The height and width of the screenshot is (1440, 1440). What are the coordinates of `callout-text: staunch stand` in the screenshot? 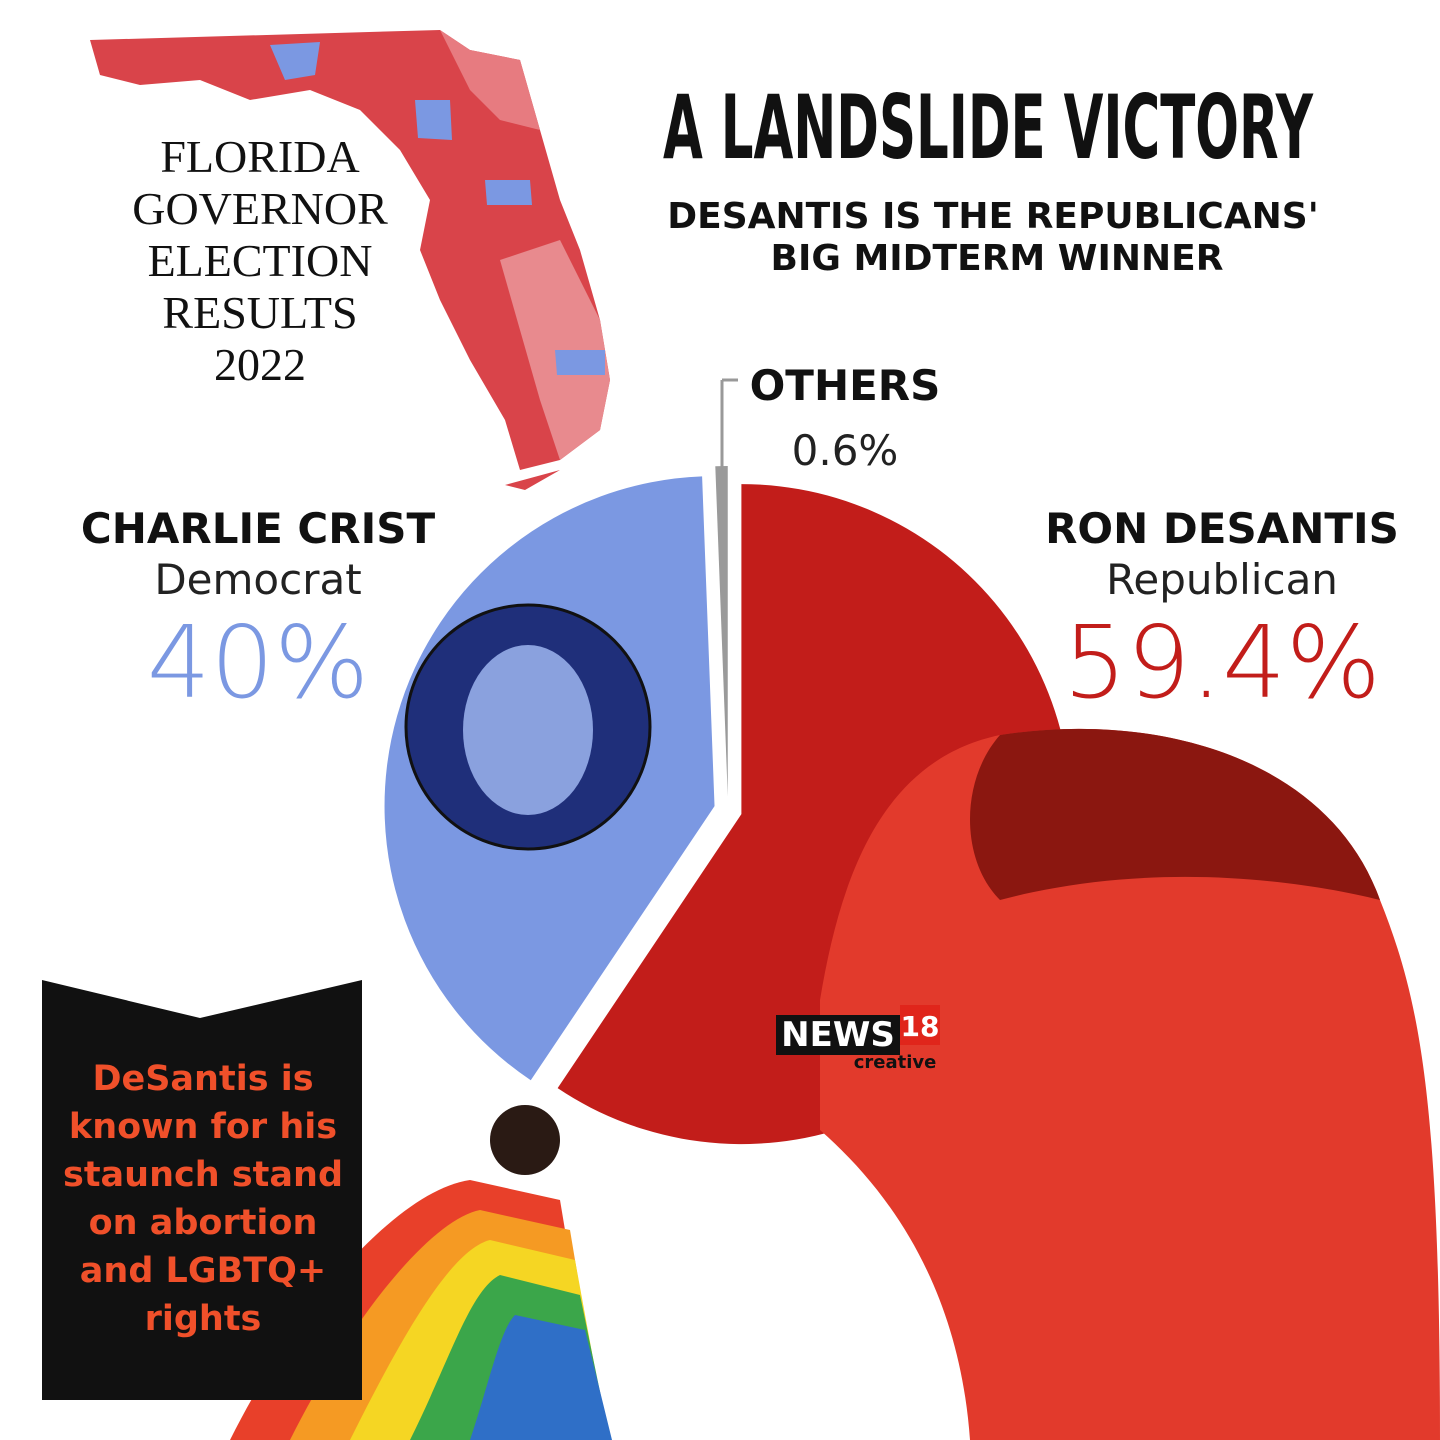 It's located at (203, 1175).